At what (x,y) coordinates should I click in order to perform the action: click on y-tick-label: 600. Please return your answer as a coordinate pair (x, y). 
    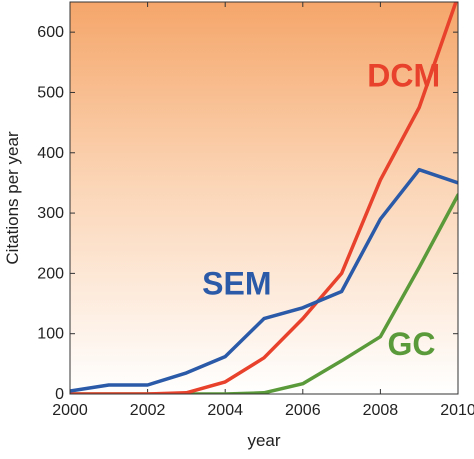
    Looking at the image, I should click on (50, 32).